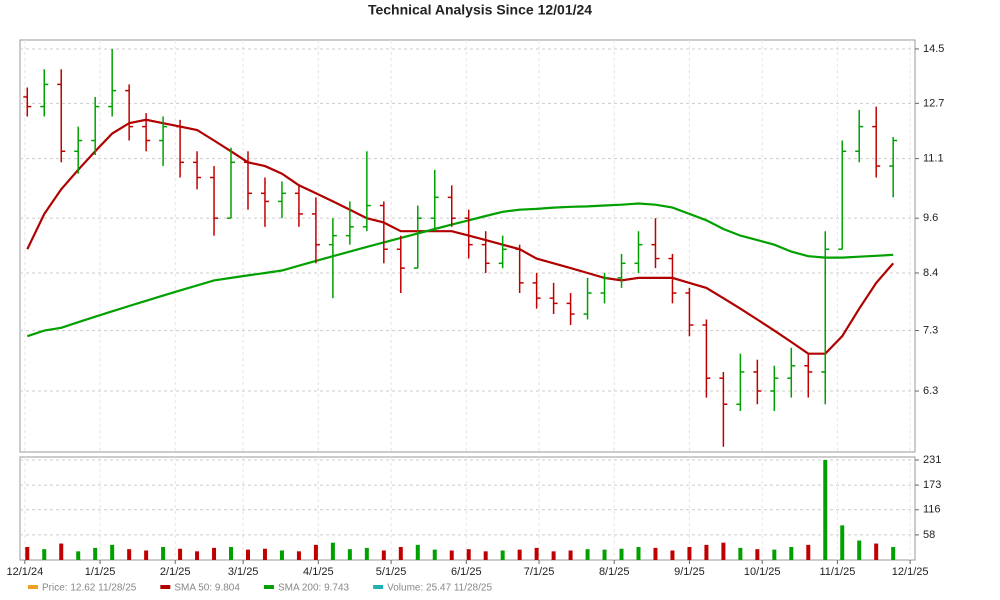 The image size is (1000, 600). What do you see at coordinates (933, 49) in the screenshot?
I see `y-tick-label: 14.5` at bounding box center [933, 49].